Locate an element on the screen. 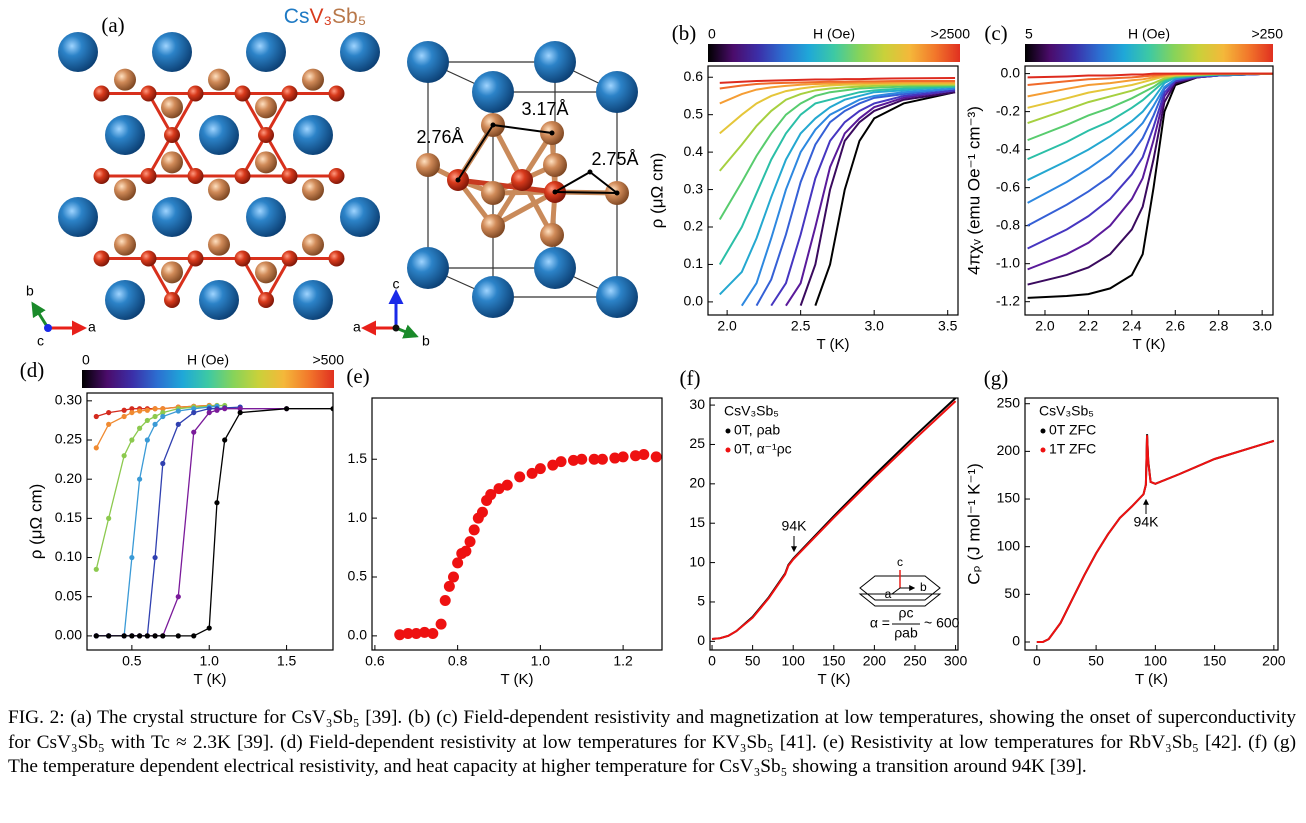  x-tick-label: 150 is located at coordinates (834, 661).